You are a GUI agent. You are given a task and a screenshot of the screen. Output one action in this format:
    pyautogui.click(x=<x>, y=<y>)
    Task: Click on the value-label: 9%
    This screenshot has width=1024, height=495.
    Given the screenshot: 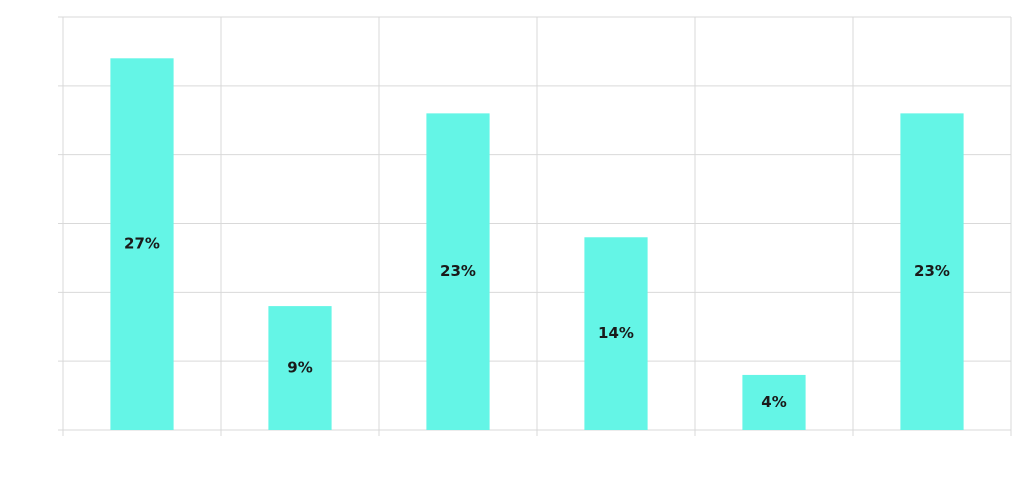 What is the action you would take?
    pyautogui.click(x=299, y=368)
    